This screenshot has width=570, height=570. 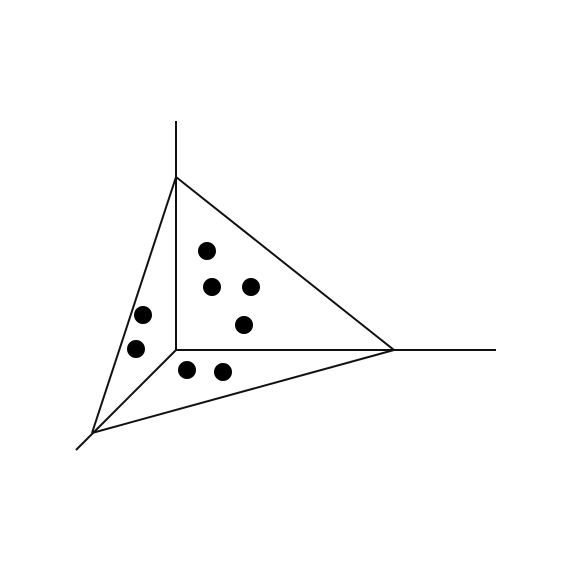 What do you see at coordinates (243, 391) in the screenshot?
I see `triangle-edge-right-to-left` at bounding box center [243, 391].